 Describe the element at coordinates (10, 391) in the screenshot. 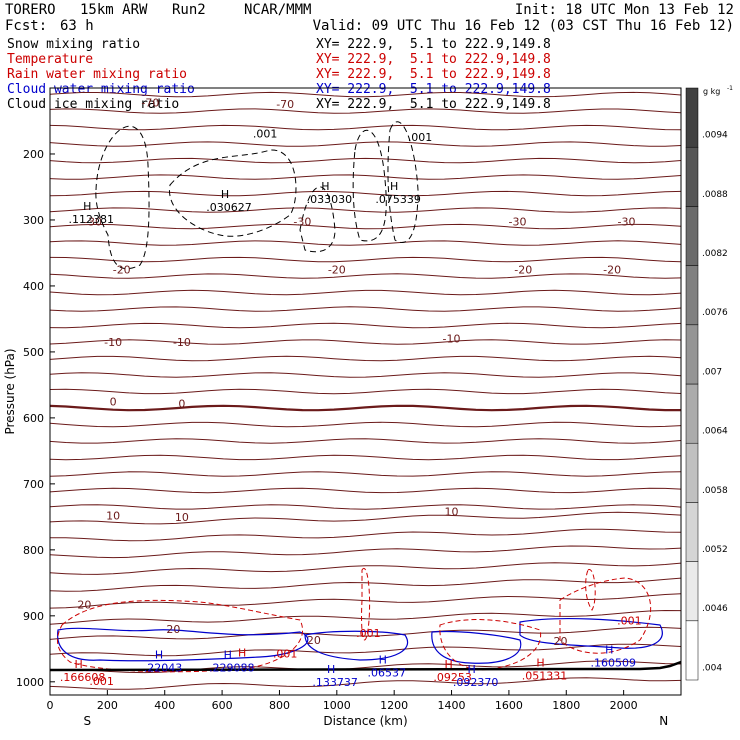

I see `y-axis-label: Pressure (hPa)` at that location.